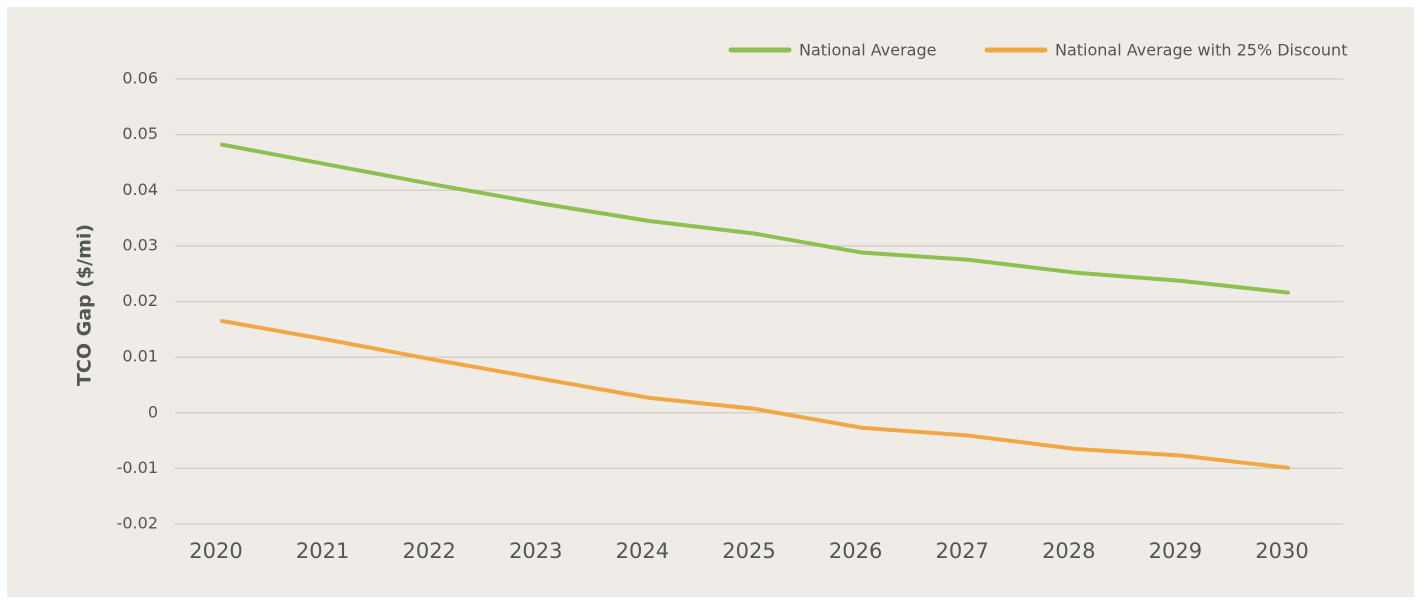  I want to click on y-axis-label: TCO Gap ($/mi), so click(85, 305).